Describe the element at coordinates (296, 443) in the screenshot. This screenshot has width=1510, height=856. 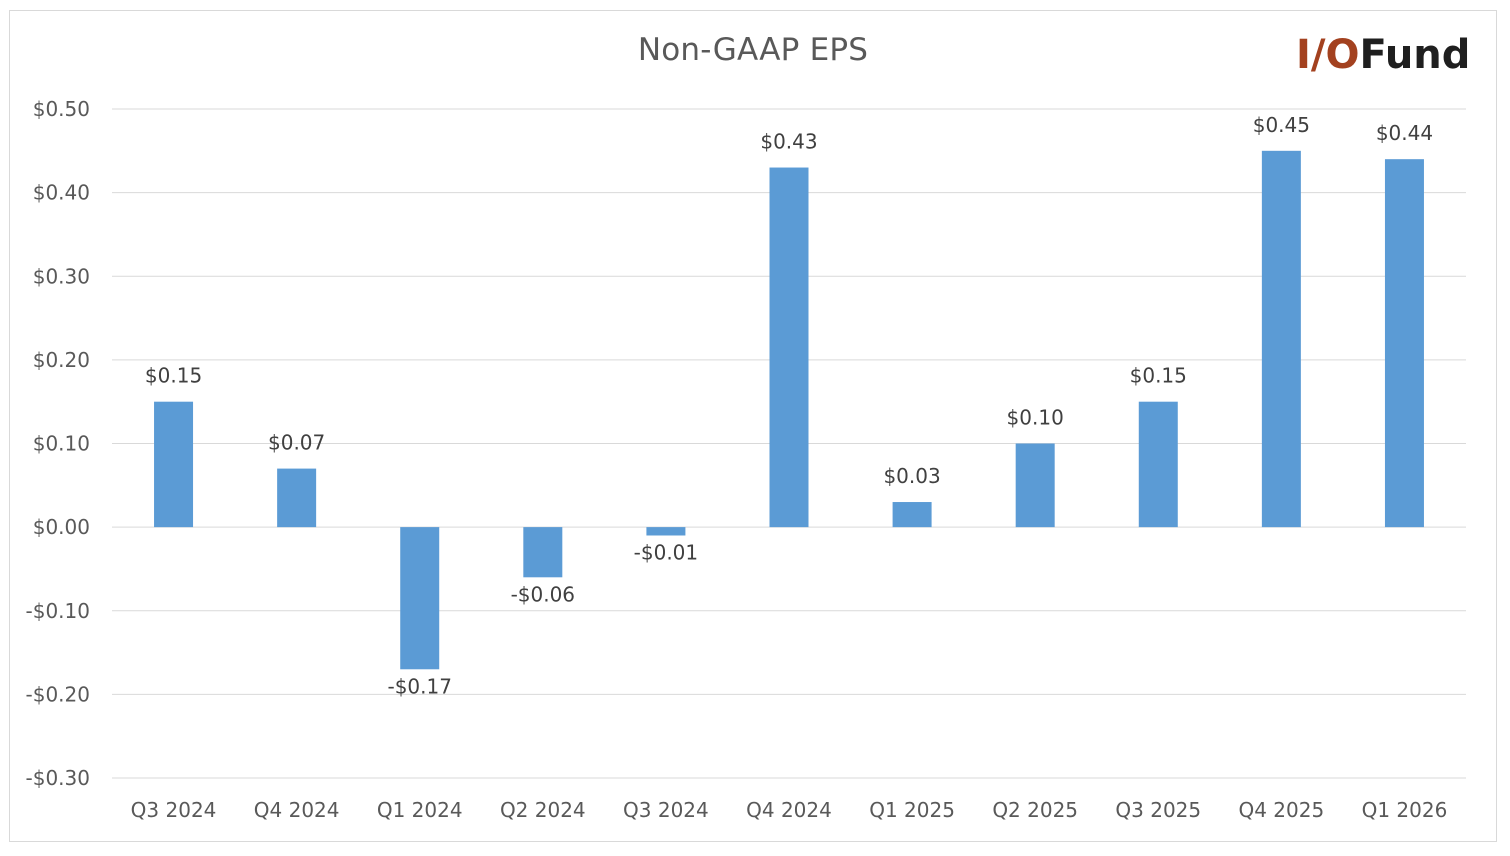
I see `data-label: $0.07` at that location.